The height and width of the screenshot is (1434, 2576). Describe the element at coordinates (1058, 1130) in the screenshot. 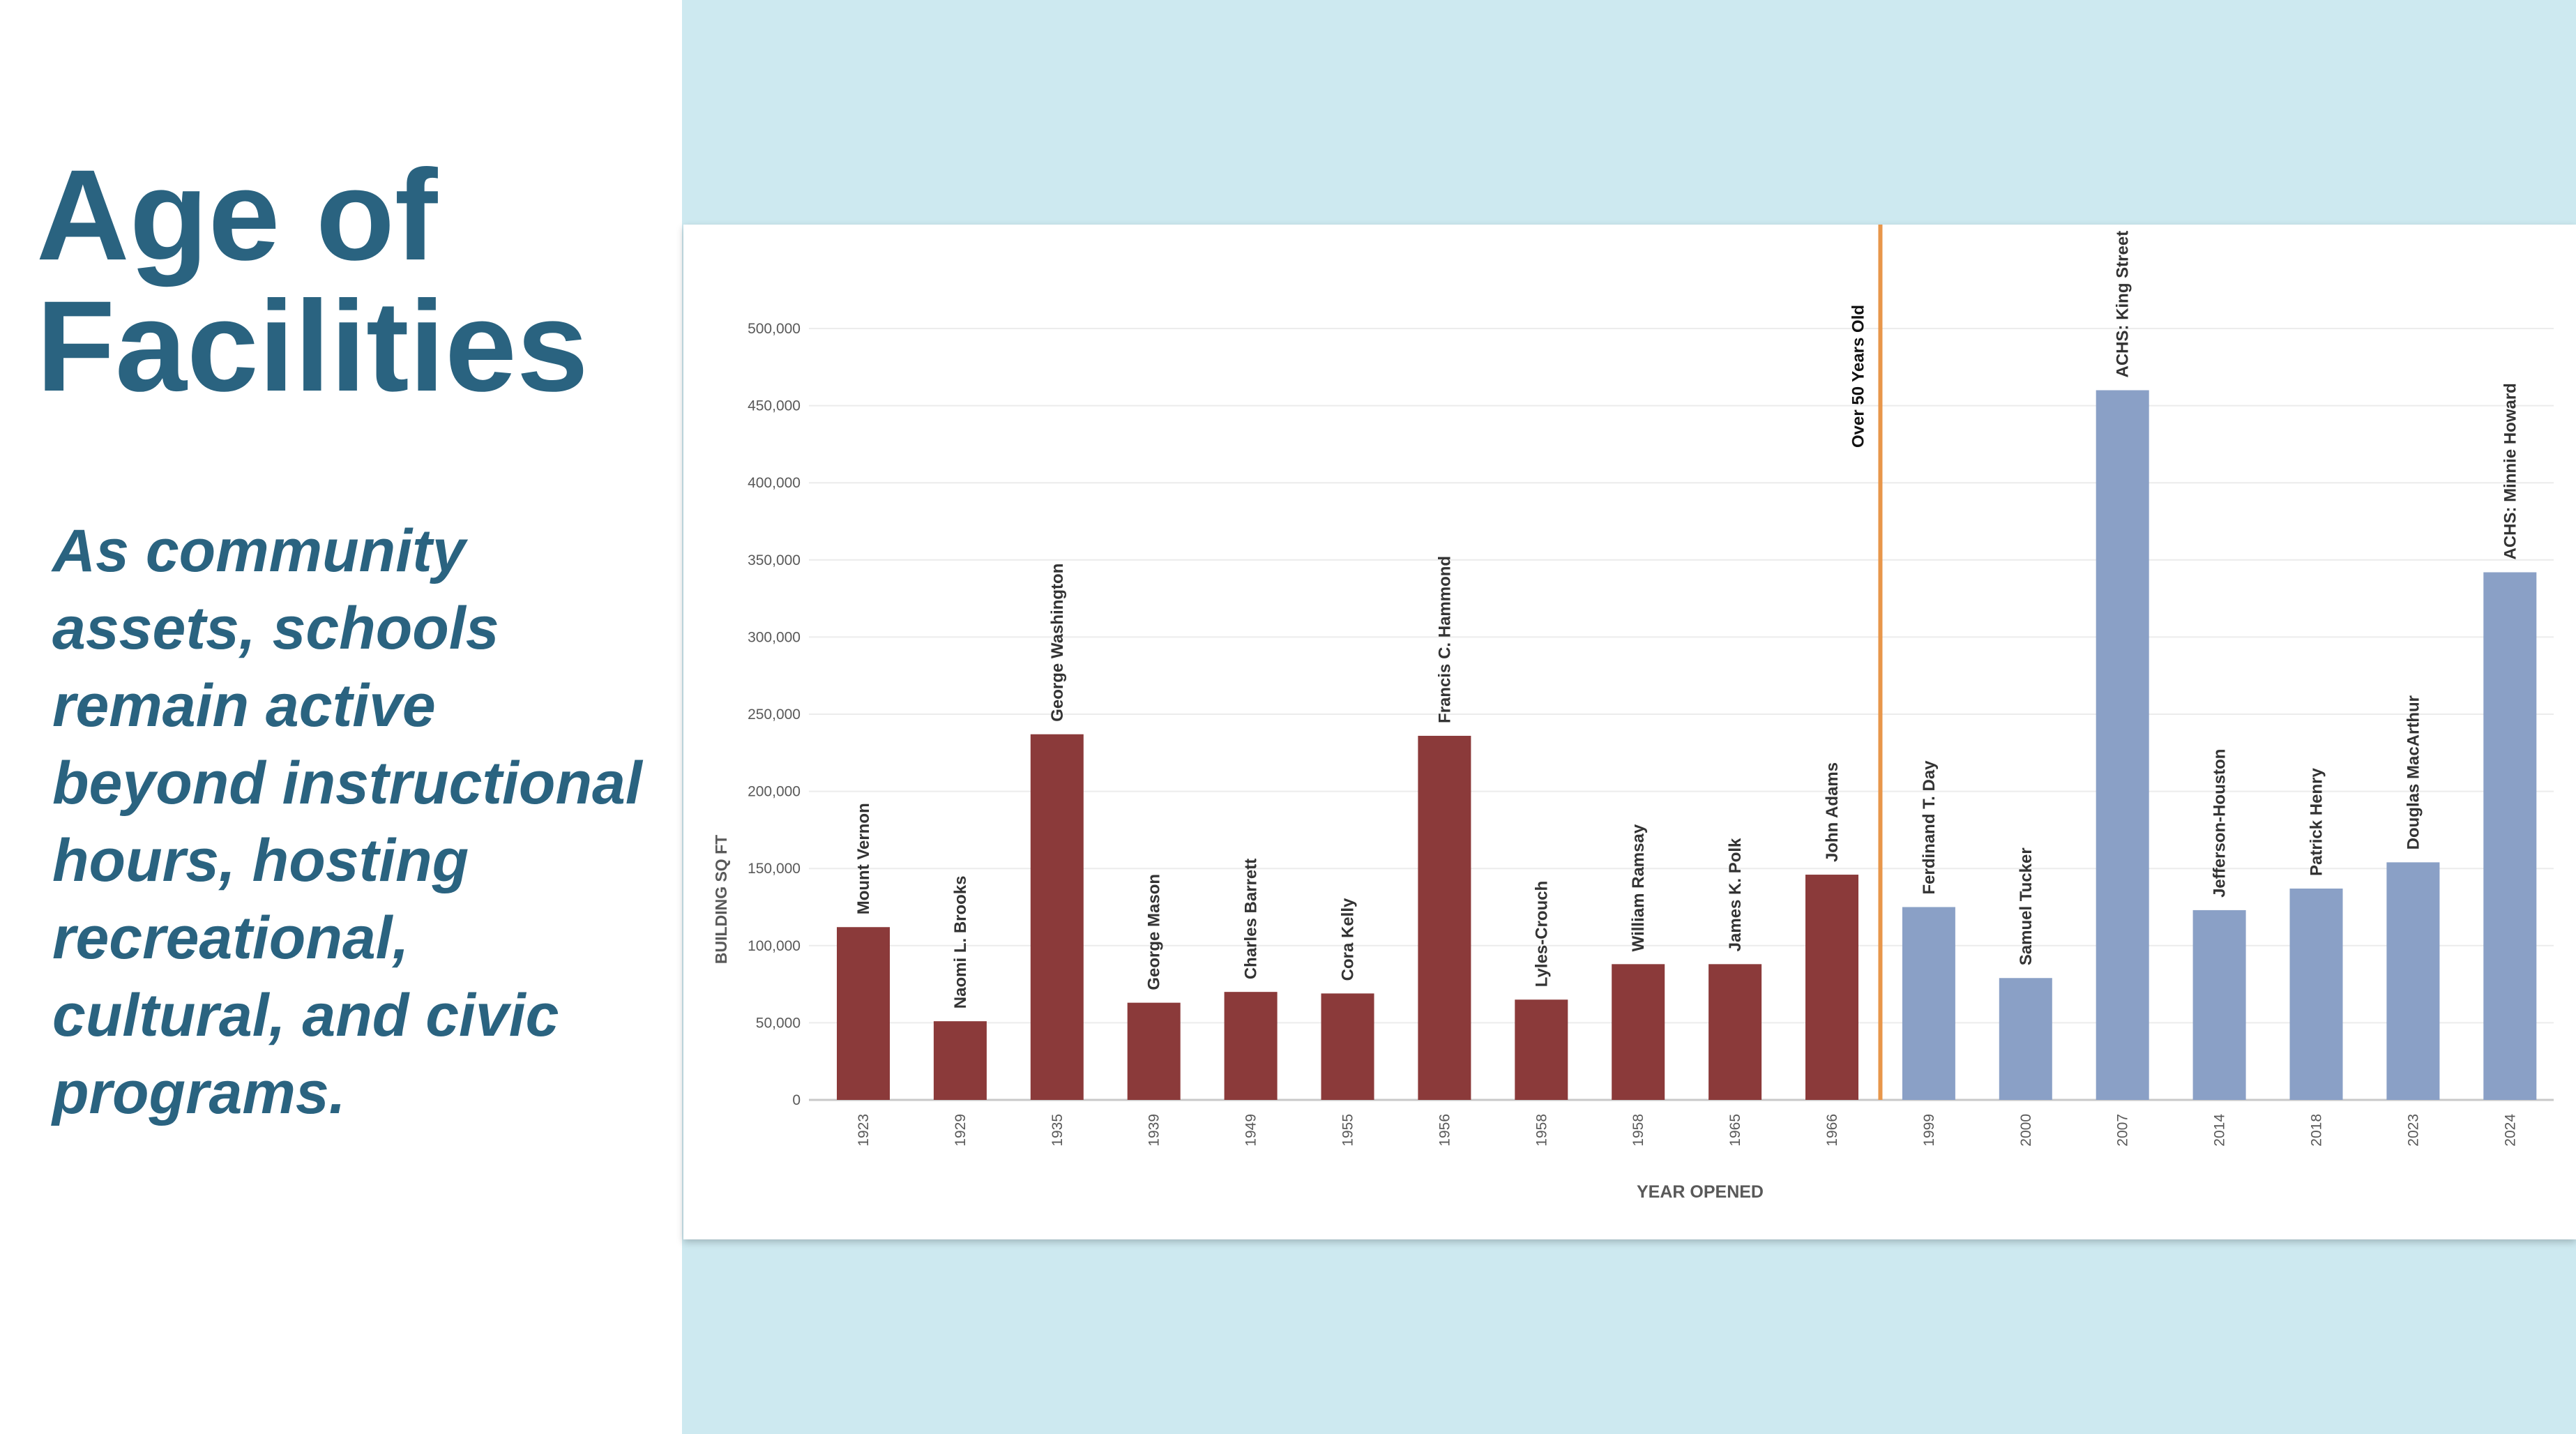

I see `x-tick-label: 1935` at that location.